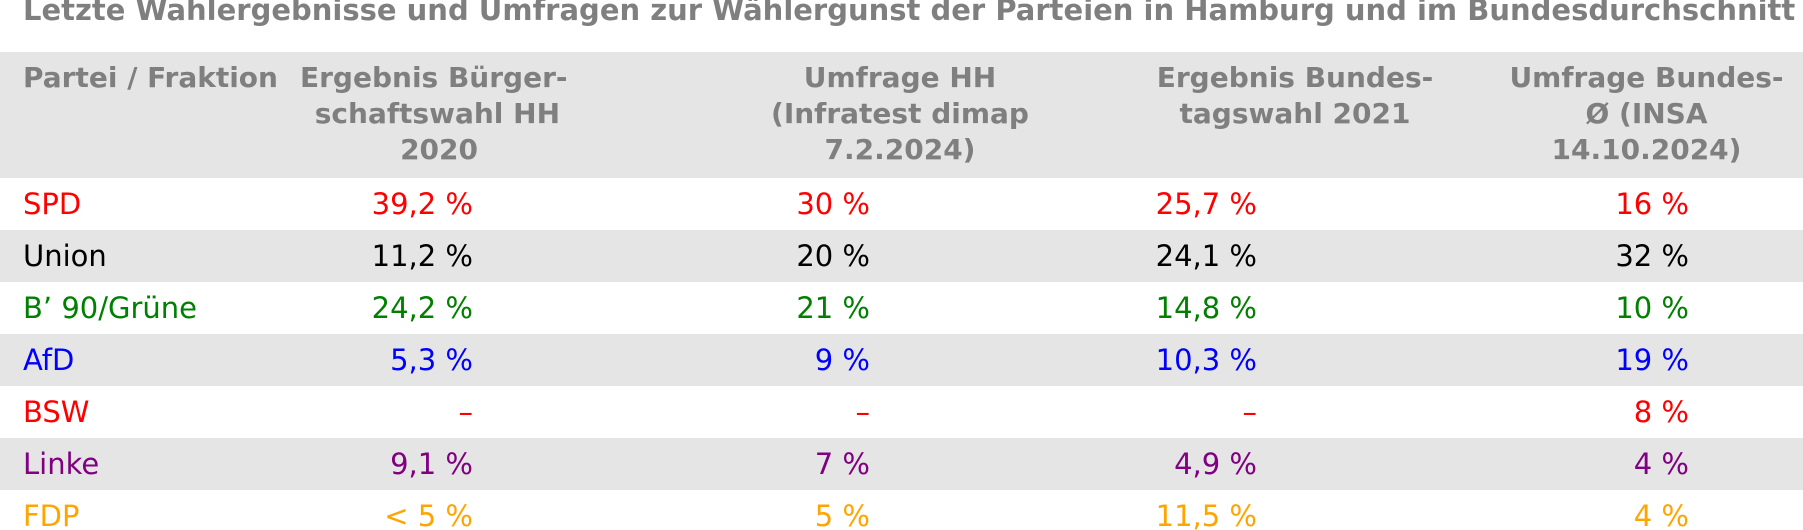 The image size is (1803, 530). Describe the element at coordinates (1250, 412) in the screenshot. I see `value-bundestag-2021: –` at that location.